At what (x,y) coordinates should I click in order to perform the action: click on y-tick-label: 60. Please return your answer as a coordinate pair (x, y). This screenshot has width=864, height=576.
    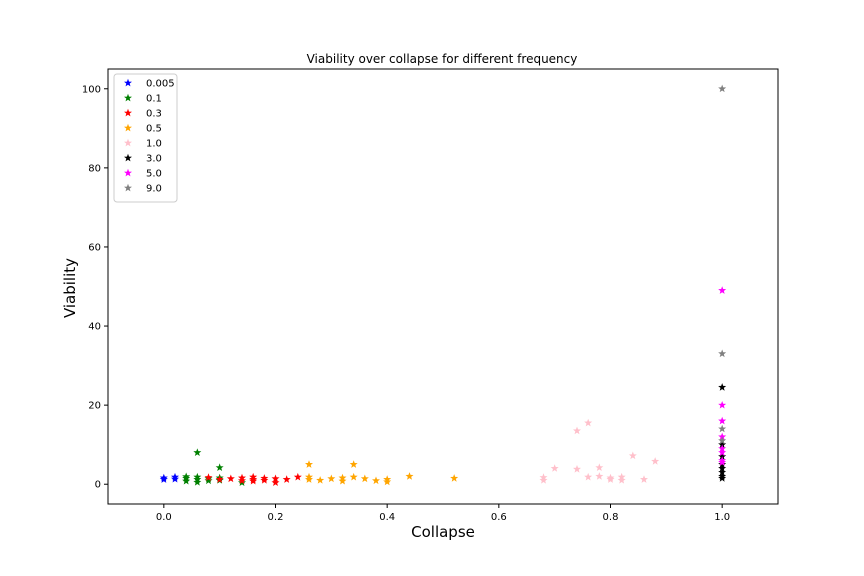
    Looking at the image, I should click on (94, 247).